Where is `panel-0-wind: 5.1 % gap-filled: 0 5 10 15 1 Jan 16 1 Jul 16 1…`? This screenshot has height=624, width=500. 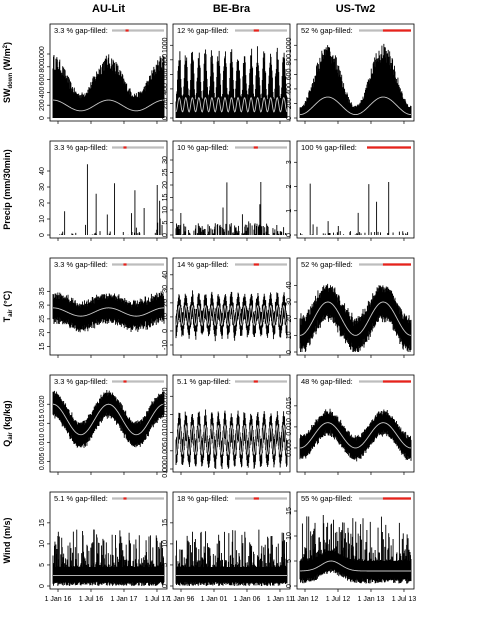
panel-0-wind: 5.1 % gap-filled: 0 5 10 15 1 Jan 16 1 Jul 16 1… is located at coordinates (104, 547).